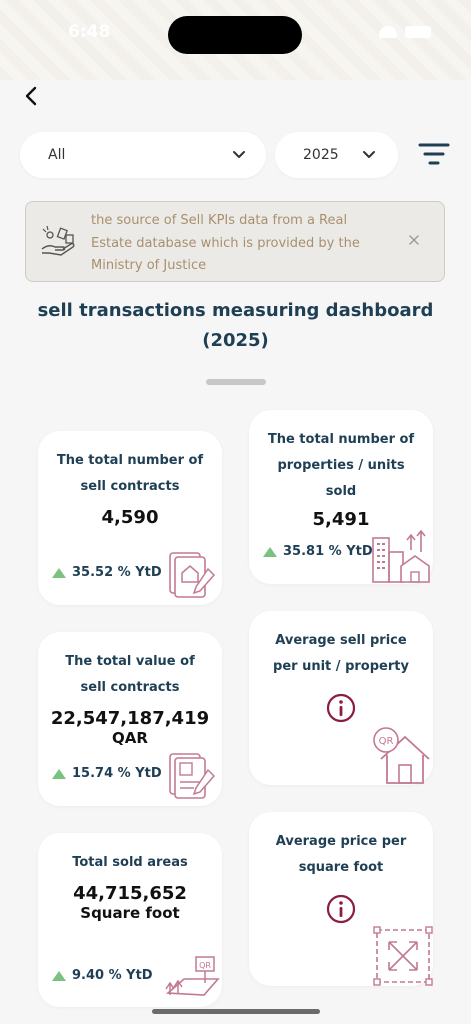 The width and height of the screenshot is (471, 1024). What do you see at coordinates (235, 310) in the screenshot?
I see `page-title-line1: sell transactions measuring dashboard` at bounding box center [235, 310].